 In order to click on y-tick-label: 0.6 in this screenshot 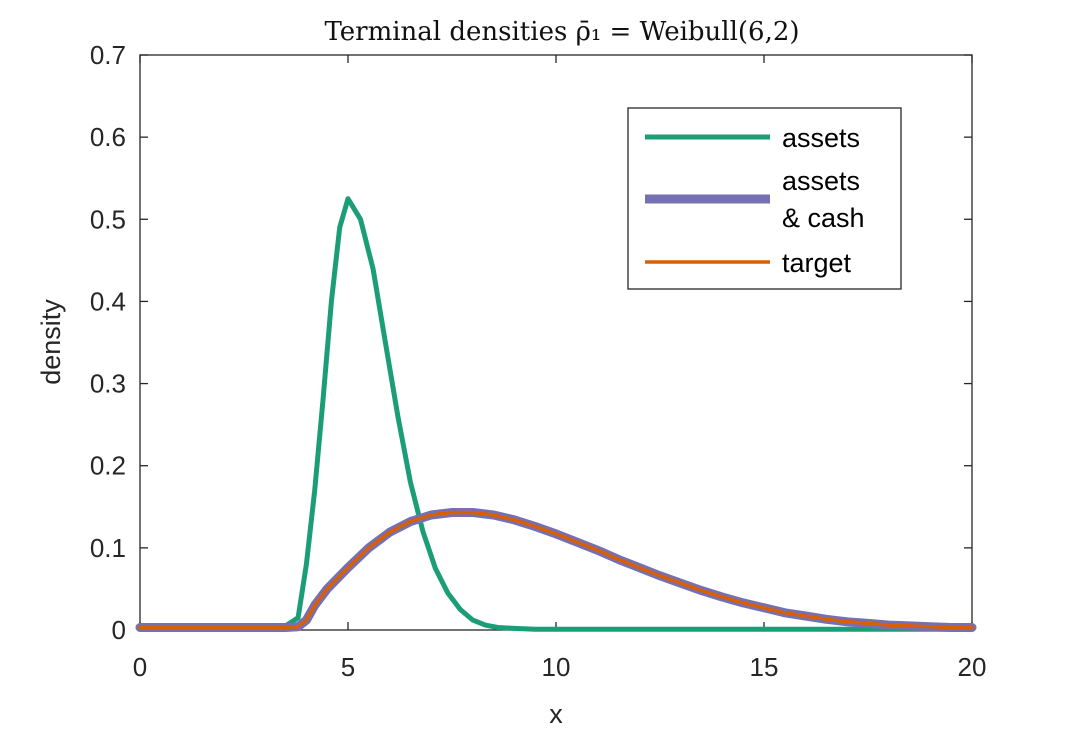, I will do `click(108, 137)`.